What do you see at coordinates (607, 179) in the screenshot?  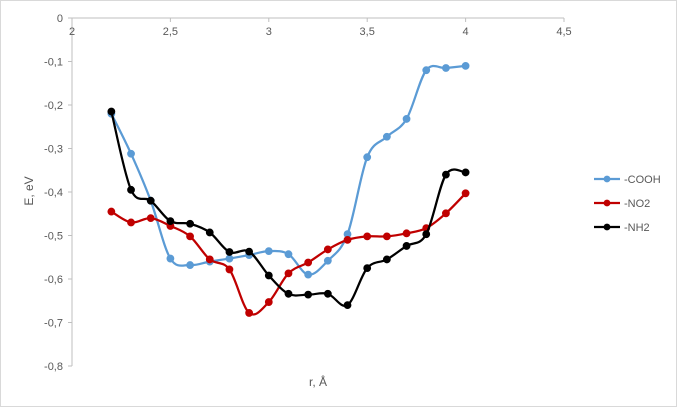 I see `legend-marker-cooh` at bounding box center [607, 179].